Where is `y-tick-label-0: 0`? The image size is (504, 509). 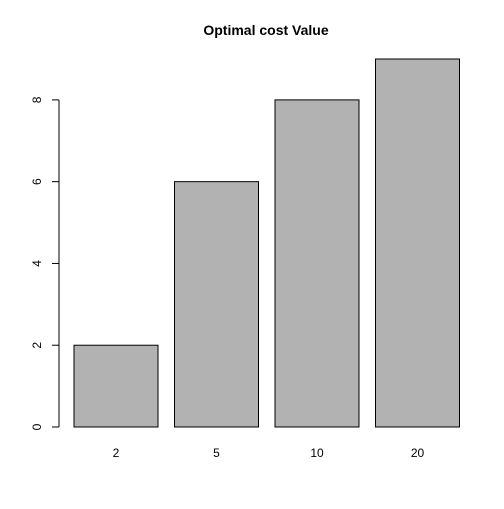
y-tick-label-0: 0 is located at coordinates (37, 426).